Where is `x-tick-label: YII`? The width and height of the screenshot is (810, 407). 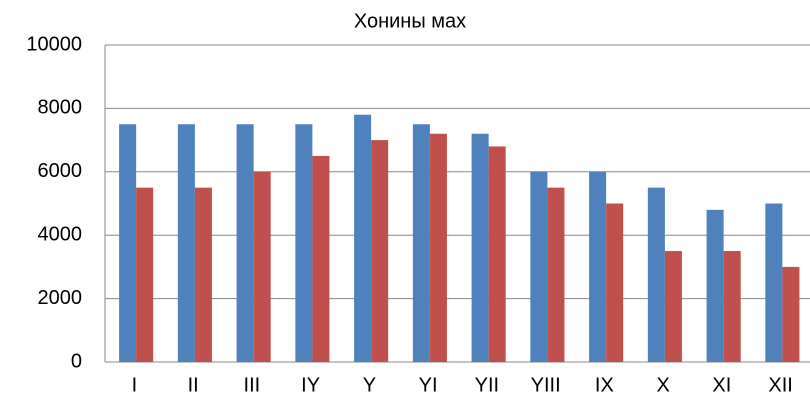 x-tick-label: YII is located at coordinates (487, 385).